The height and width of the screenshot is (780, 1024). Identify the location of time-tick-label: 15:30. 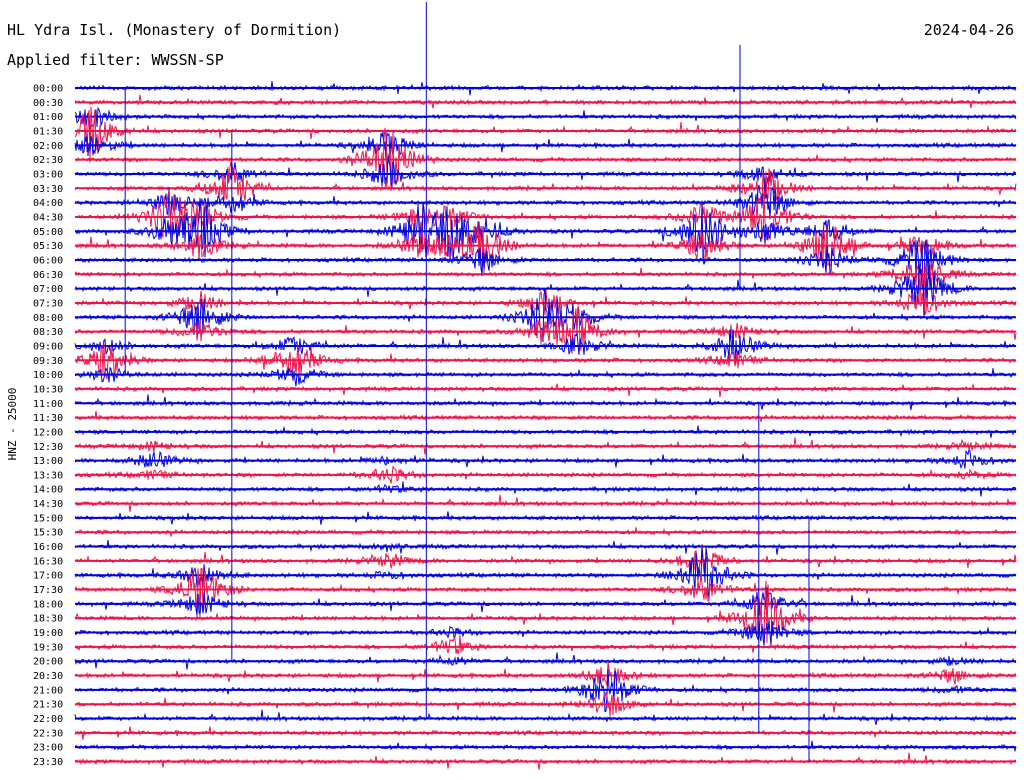
(48, 533).